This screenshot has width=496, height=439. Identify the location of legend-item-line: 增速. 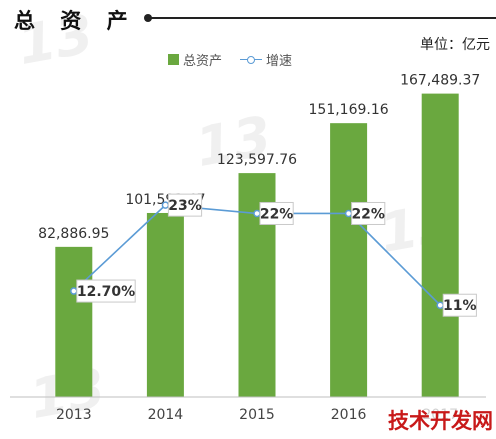
(266, 59).